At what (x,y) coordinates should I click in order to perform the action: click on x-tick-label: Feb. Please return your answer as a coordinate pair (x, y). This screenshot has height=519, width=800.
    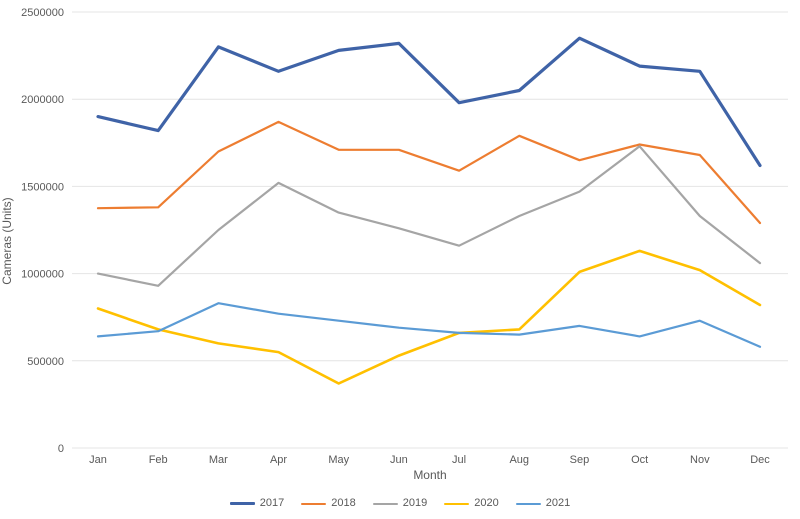
    Looking at the image, I should click on (158, 460).